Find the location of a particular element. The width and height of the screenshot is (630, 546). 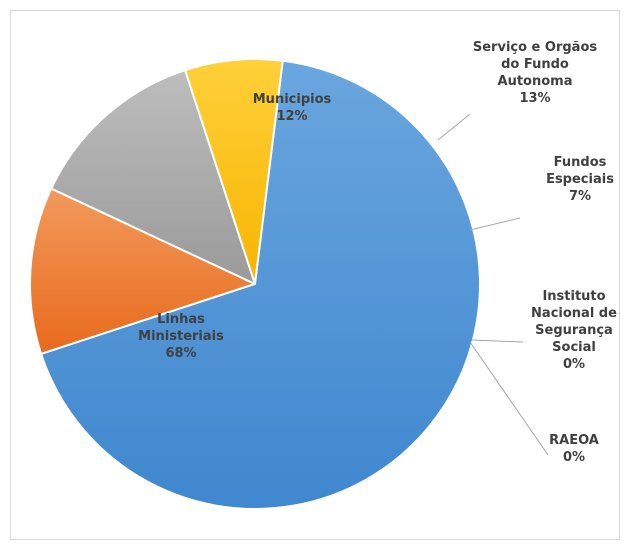

data-label: Serviço e Orgãos do Fundo Autonoma 13% is located at coordinates (535, 73).